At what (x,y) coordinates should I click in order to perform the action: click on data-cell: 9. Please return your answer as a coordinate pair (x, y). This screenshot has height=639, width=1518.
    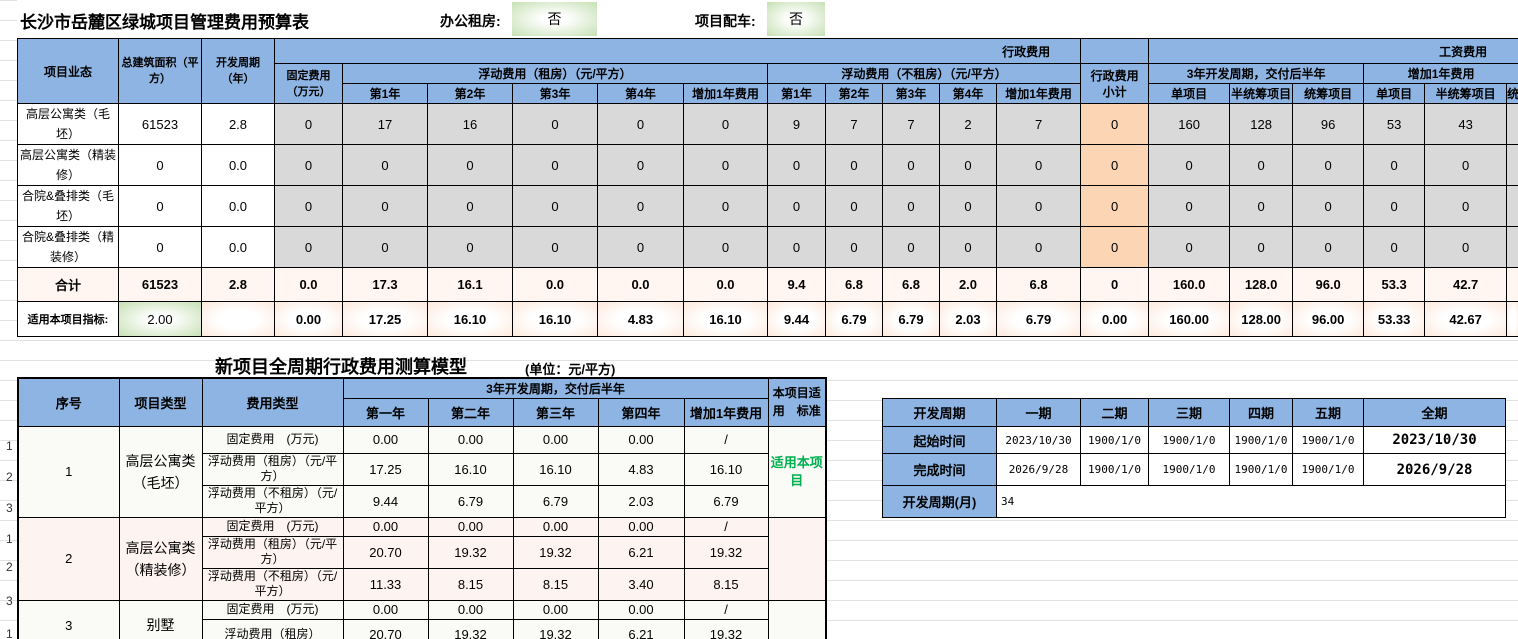
    Looking at the image, I should click on (796, 124).